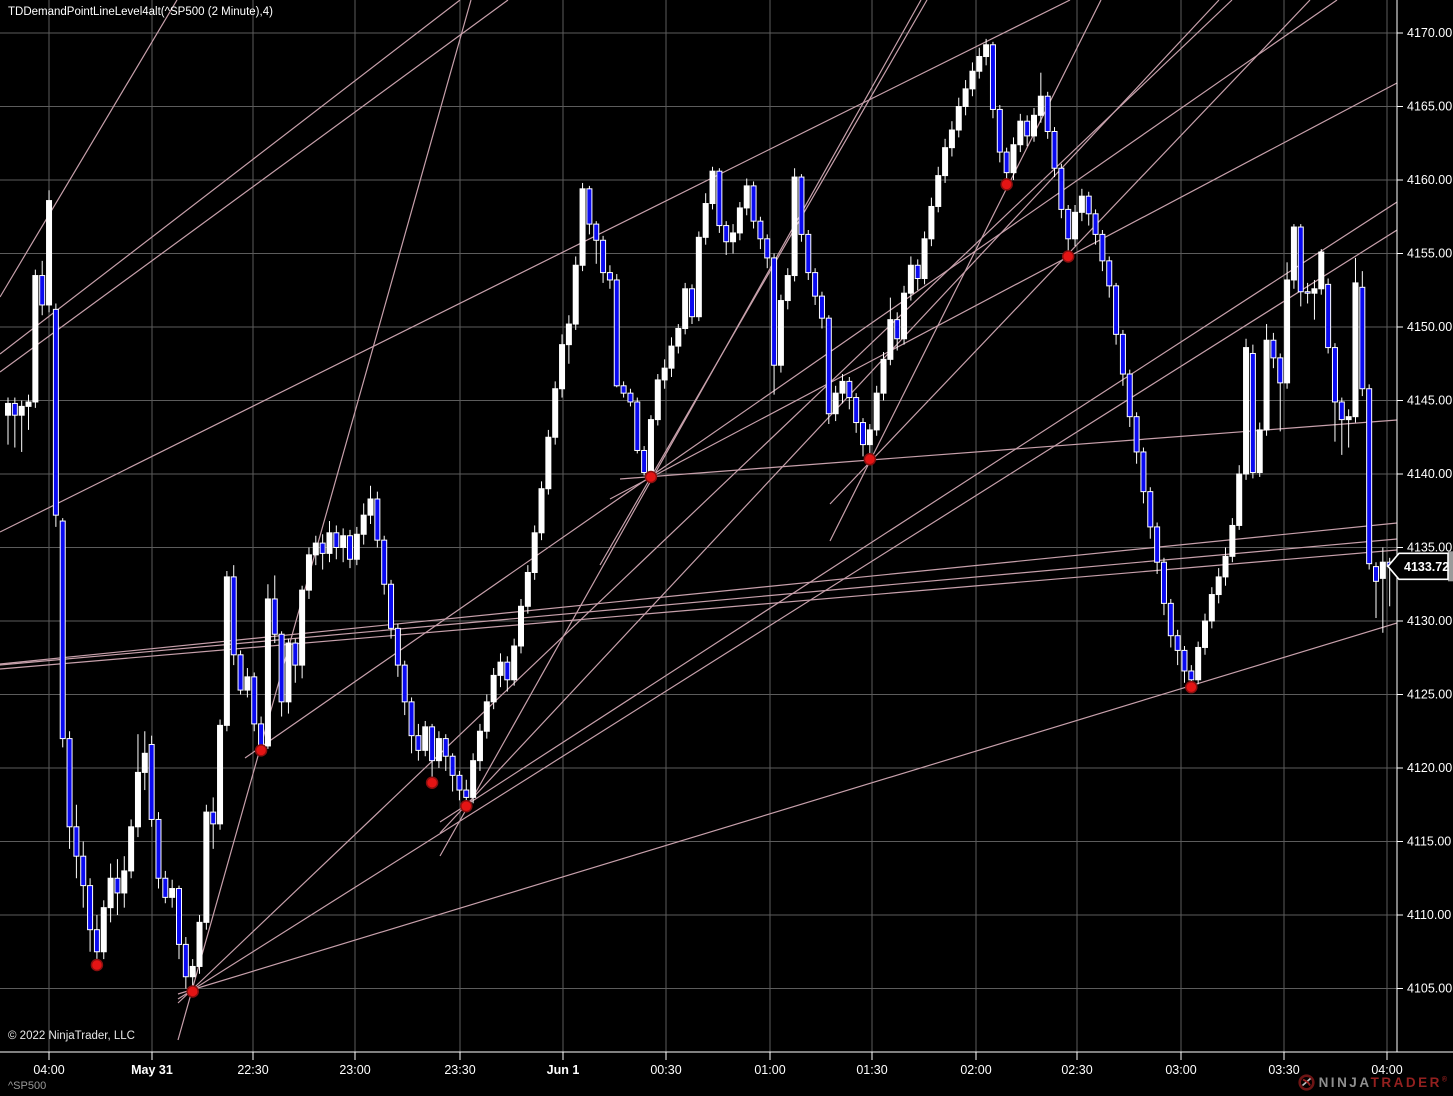 The width and height of the screenshot is (1453, 1096). Describe the element at coordinates (1426, 567) in the screenshot. I see `last-price-value: 4133.72` at that location.